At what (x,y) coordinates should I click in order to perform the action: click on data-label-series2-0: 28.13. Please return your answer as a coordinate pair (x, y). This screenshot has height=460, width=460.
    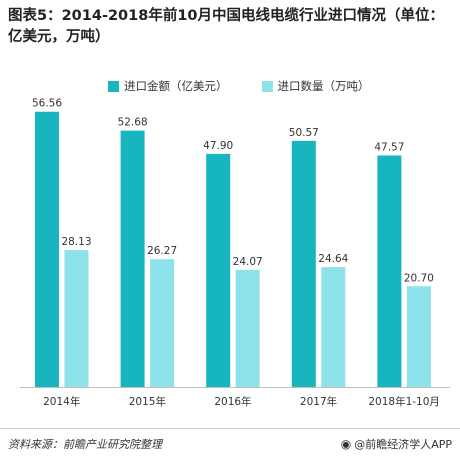
    Looking at the image, I should click on (76, 242).